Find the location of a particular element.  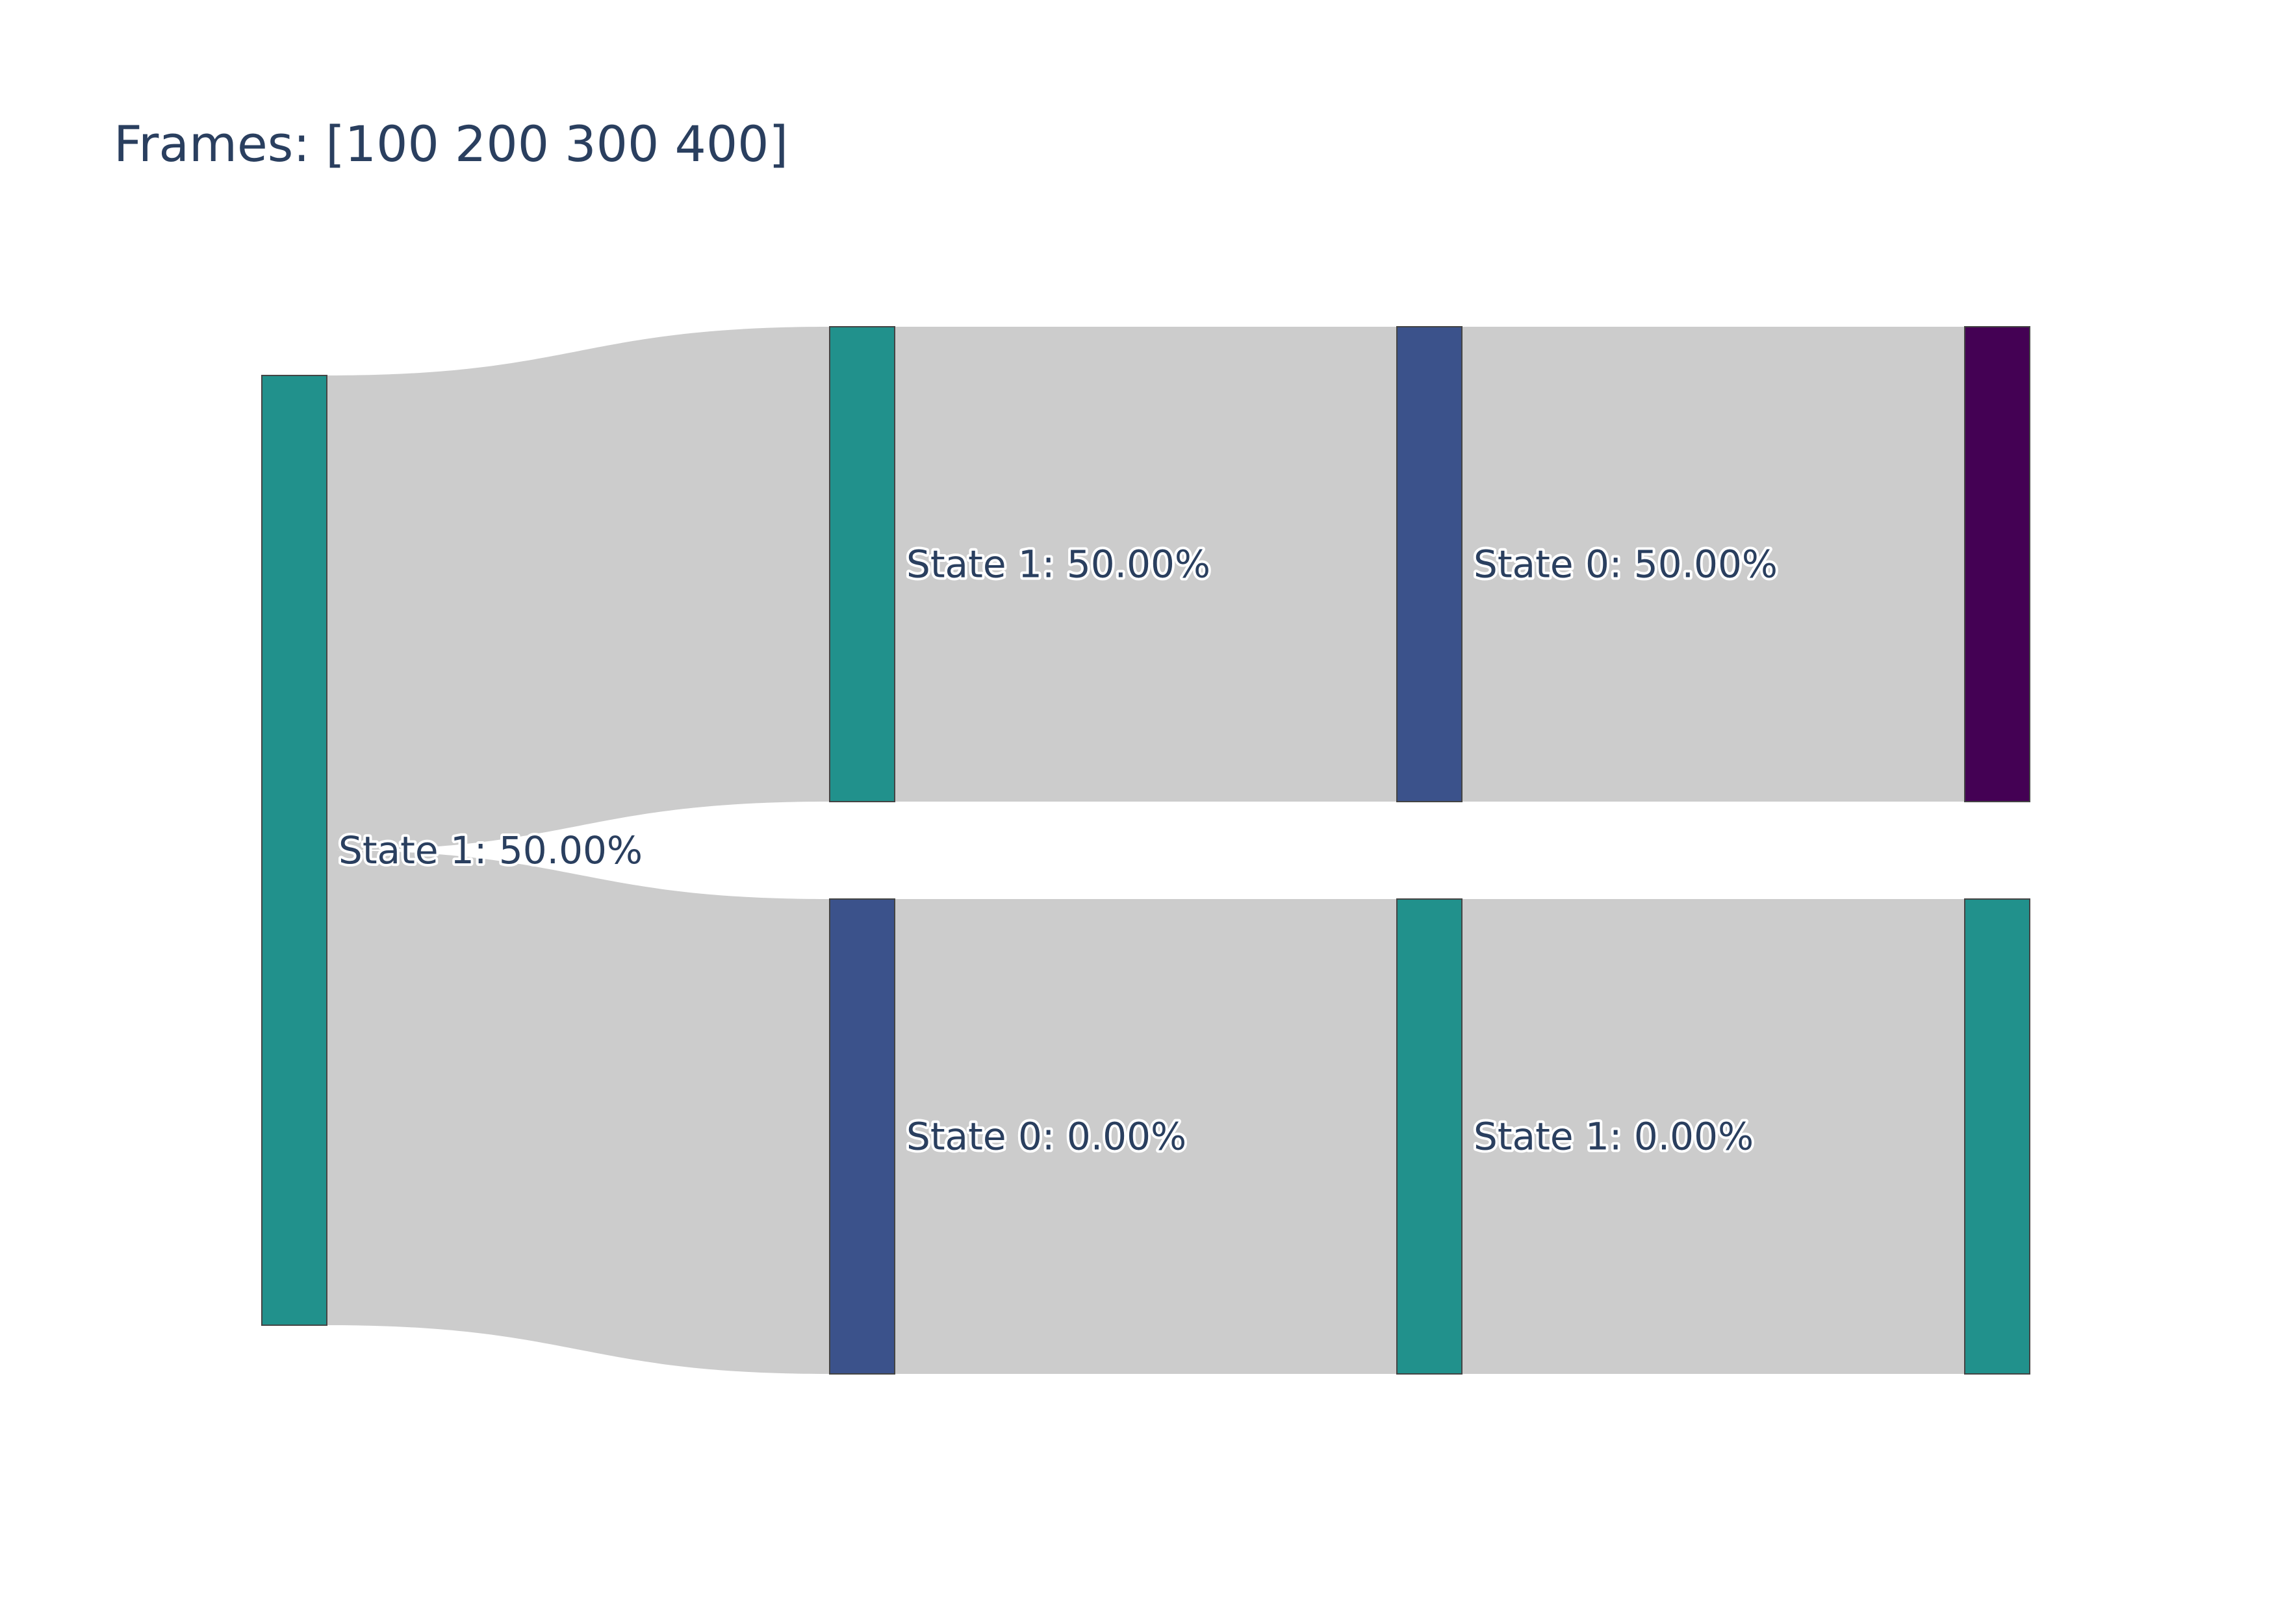

node-label: State 0: 50.00% is located at coordinates (1626, 564).